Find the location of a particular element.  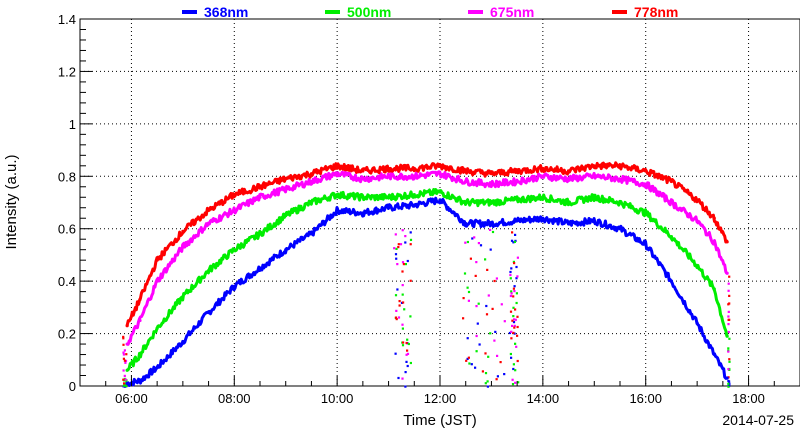

x-tick-label: 06:00 is located at coordinates (131, 398).